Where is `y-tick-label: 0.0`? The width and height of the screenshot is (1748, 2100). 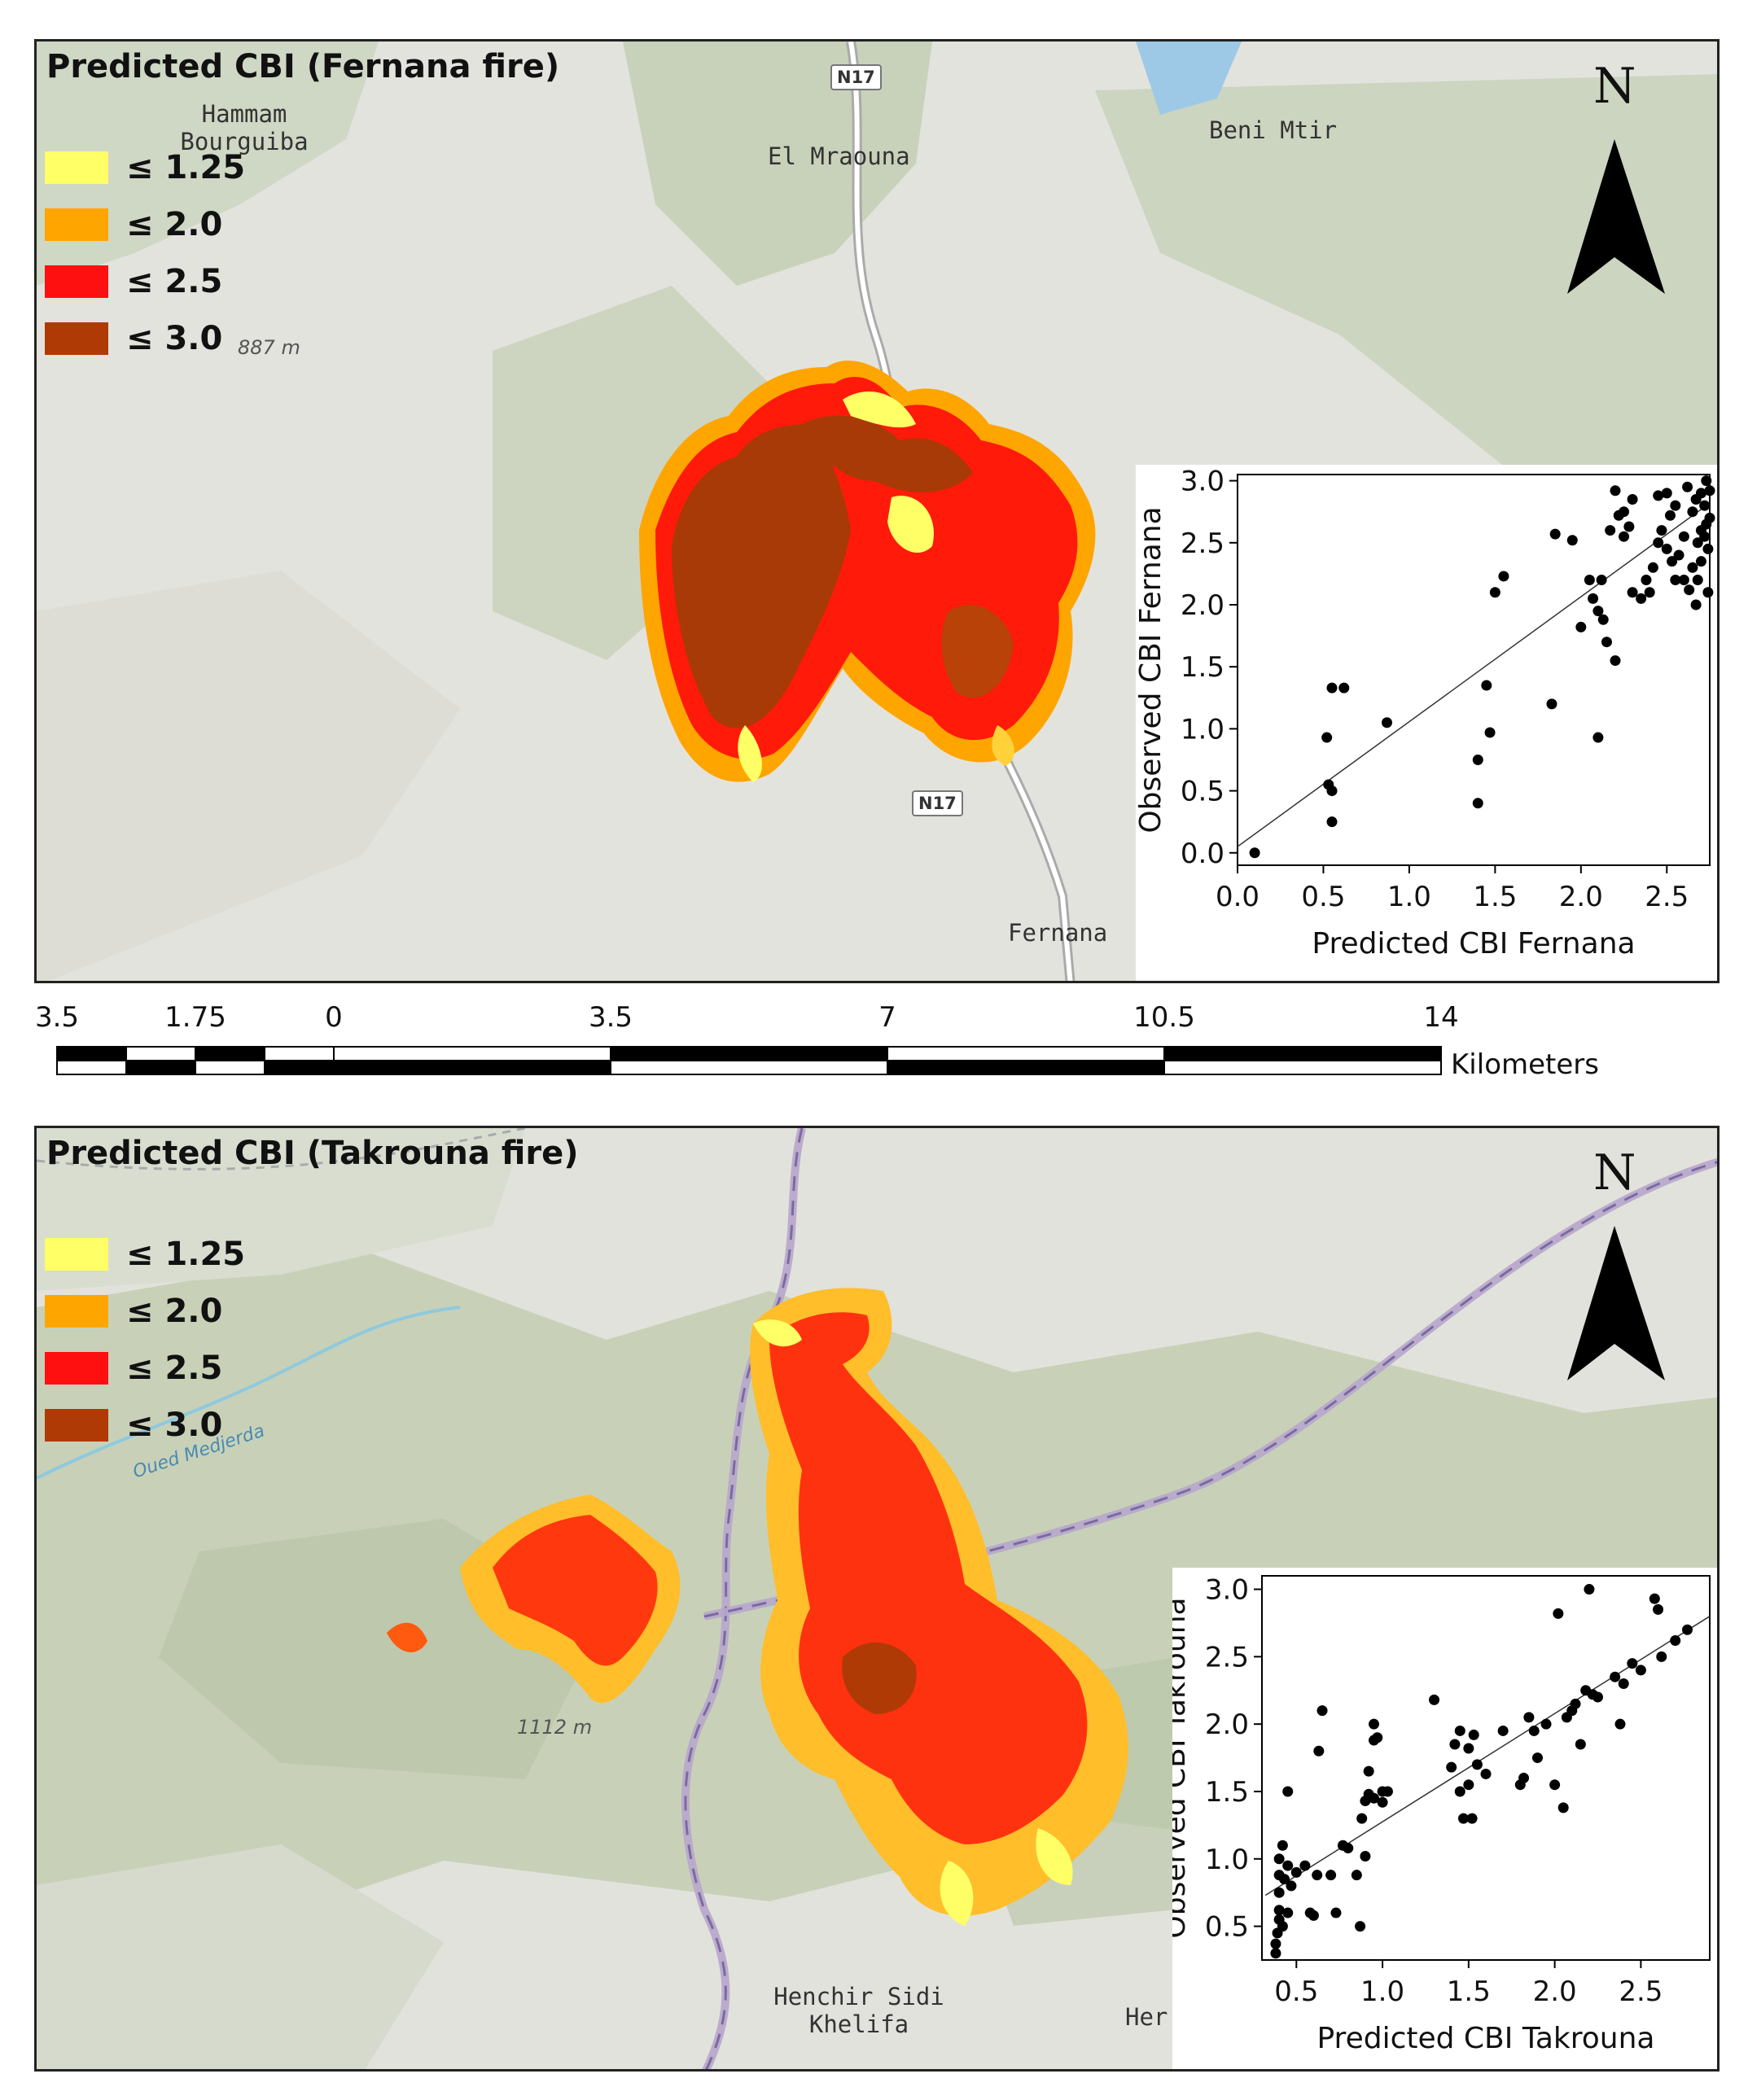 y-tick-label: 0.0 is located at coordinates (1202, 854).